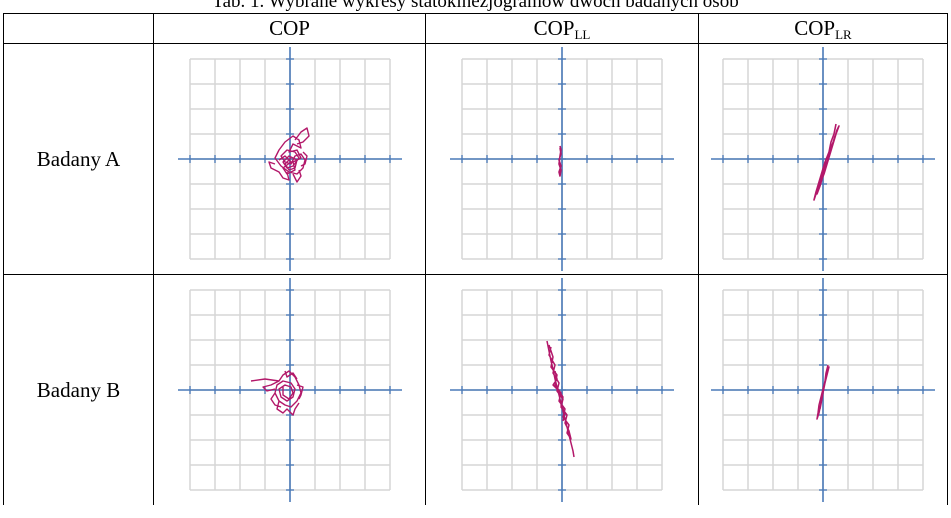  Describe the element at coordinates (823, 28) in the screenshot. I see `column-header-cop-lr: COPLR` at that location.